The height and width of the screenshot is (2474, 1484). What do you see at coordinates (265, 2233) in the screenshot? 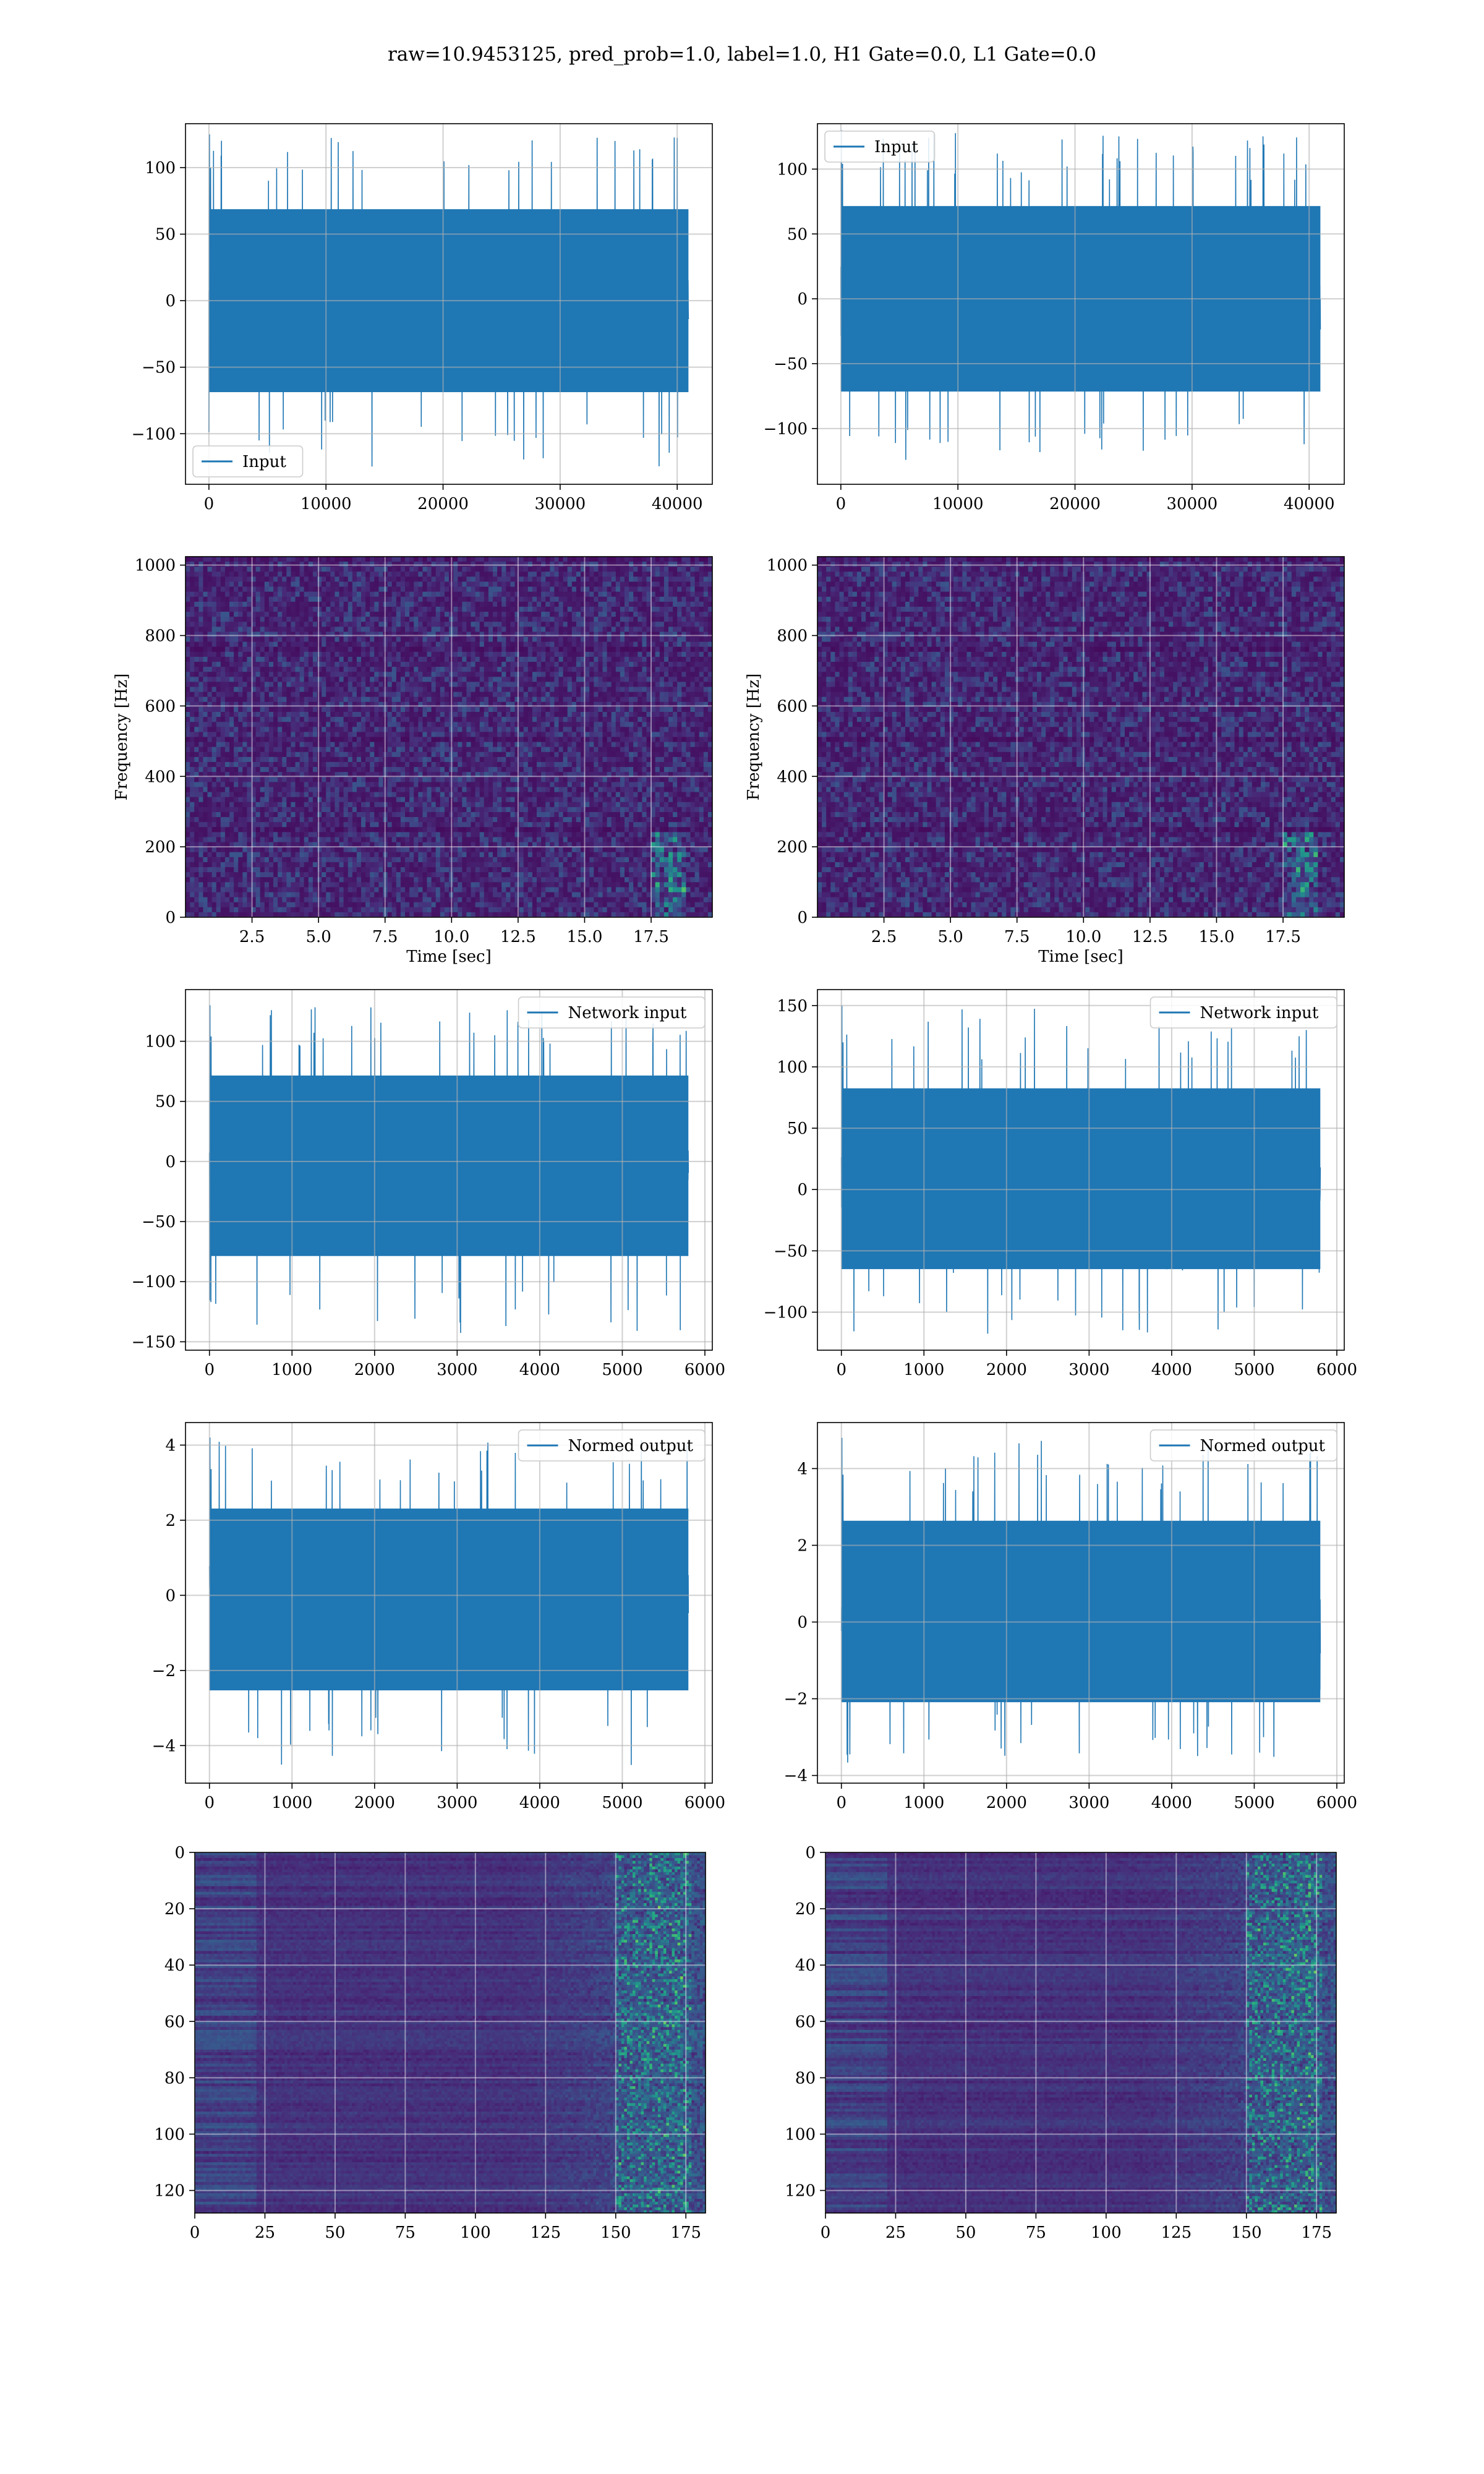
I see `x-tick-label: 25` at bounding box center [265, 2233].